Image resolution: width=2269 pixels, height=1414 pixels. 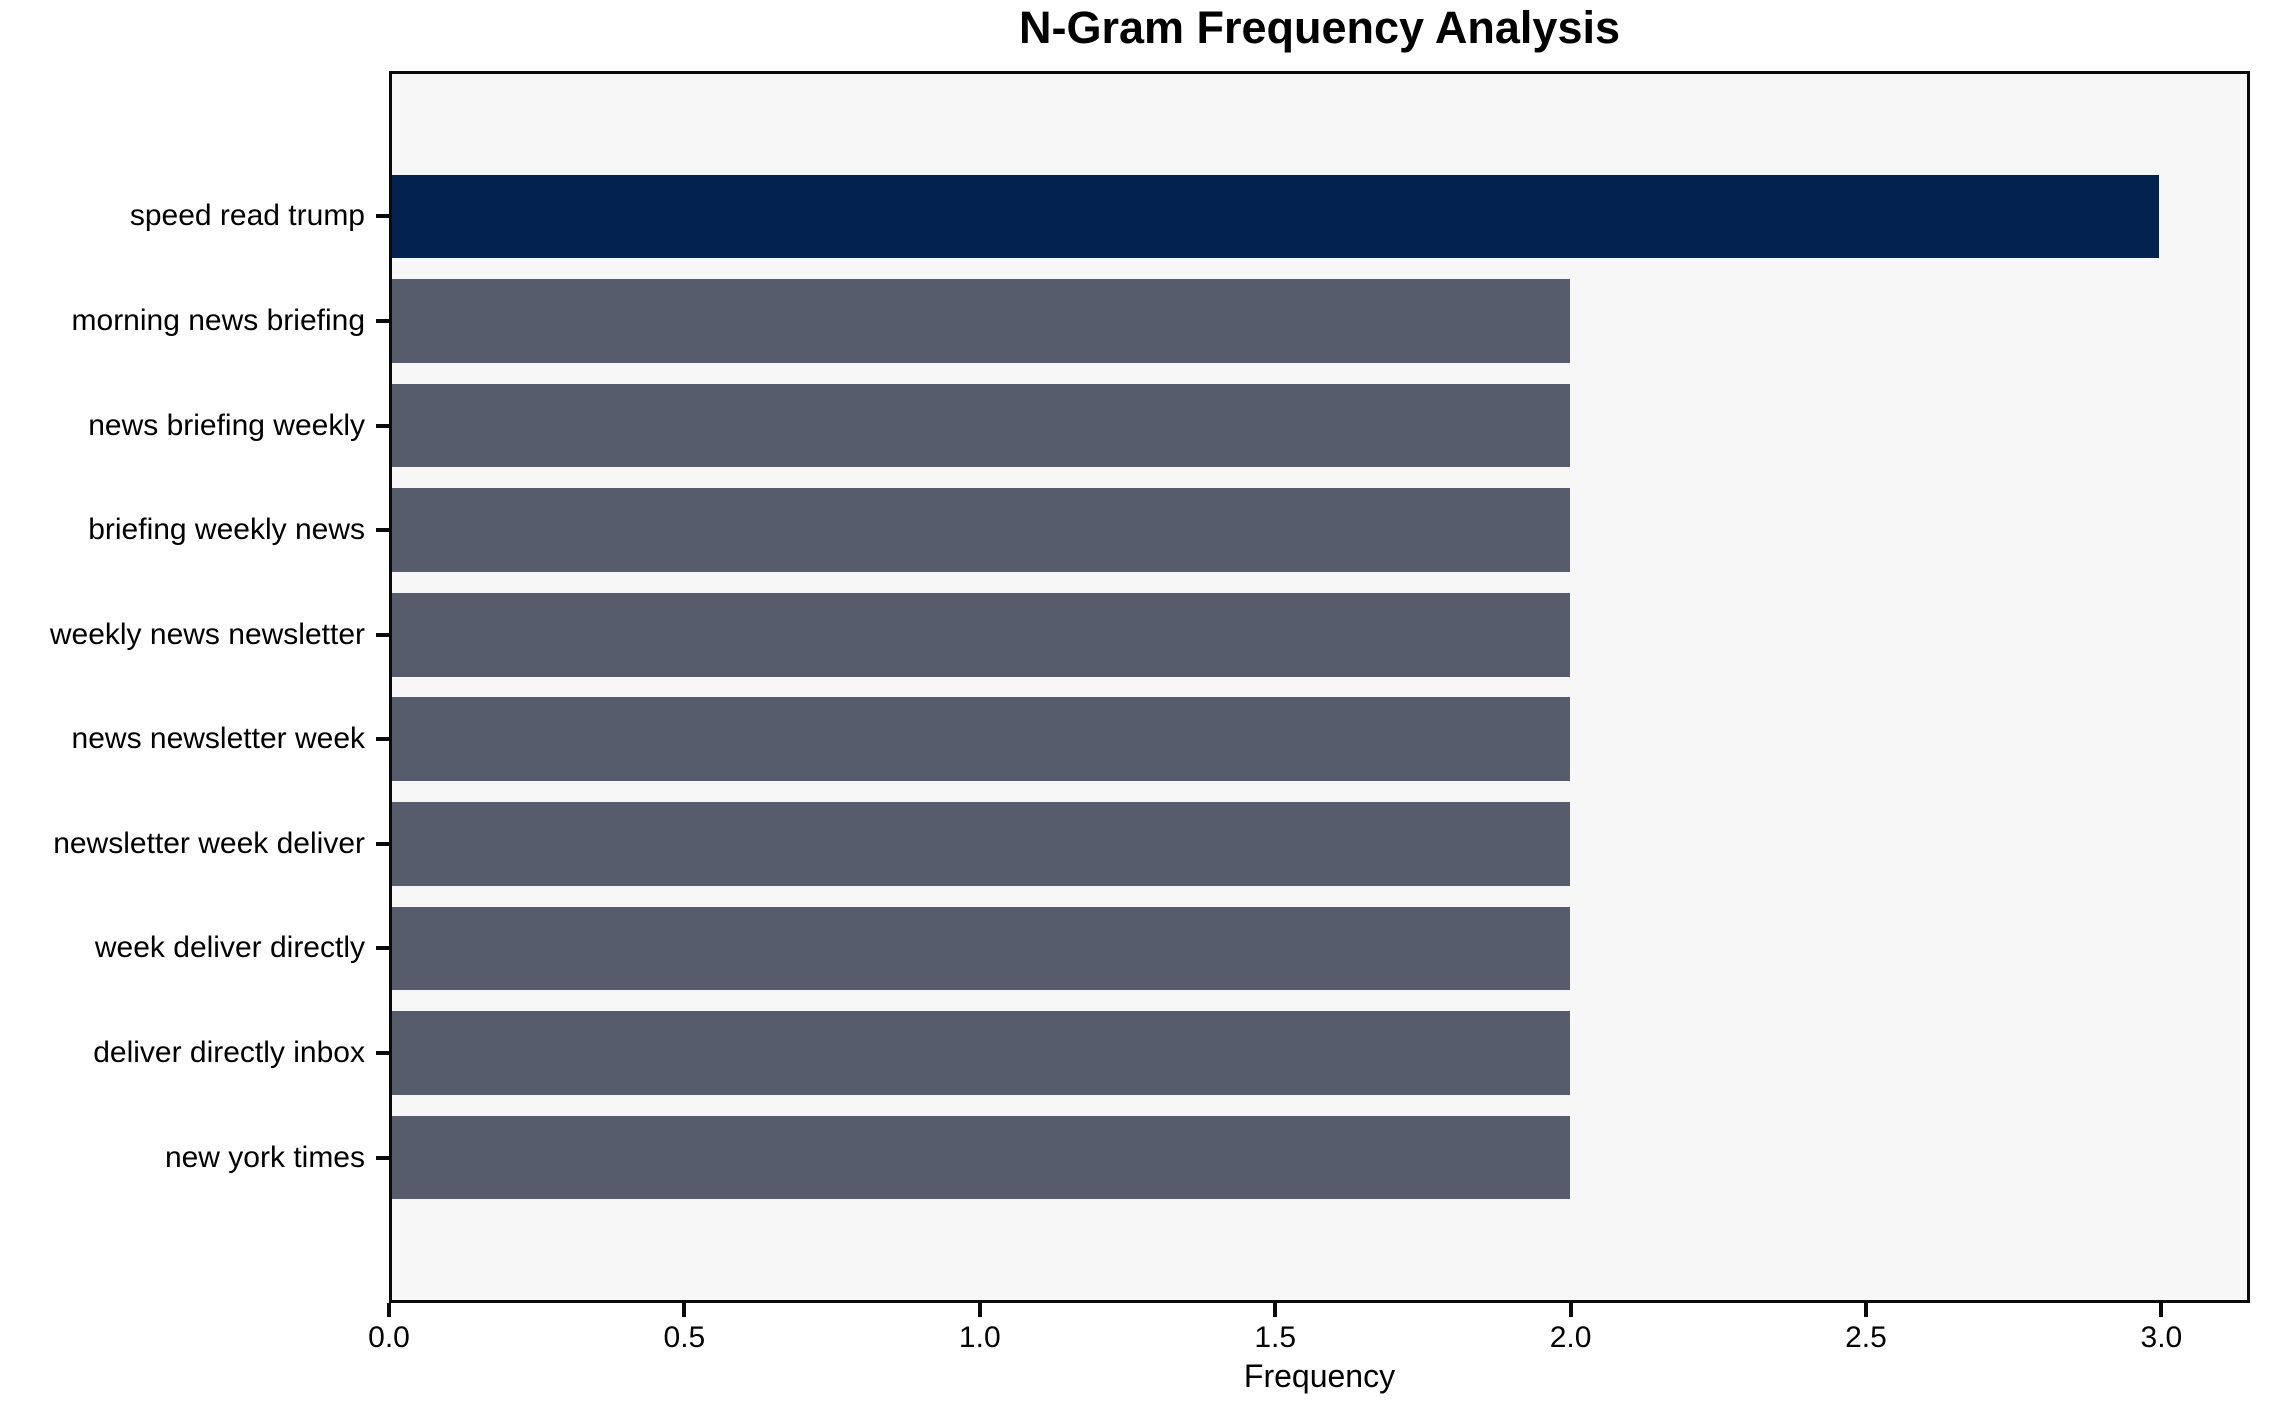 What do you see at coordinates (979, 1337) in the screenshot?
I see `x-tick-label: 1.0` at bounding box center [979, 1337].